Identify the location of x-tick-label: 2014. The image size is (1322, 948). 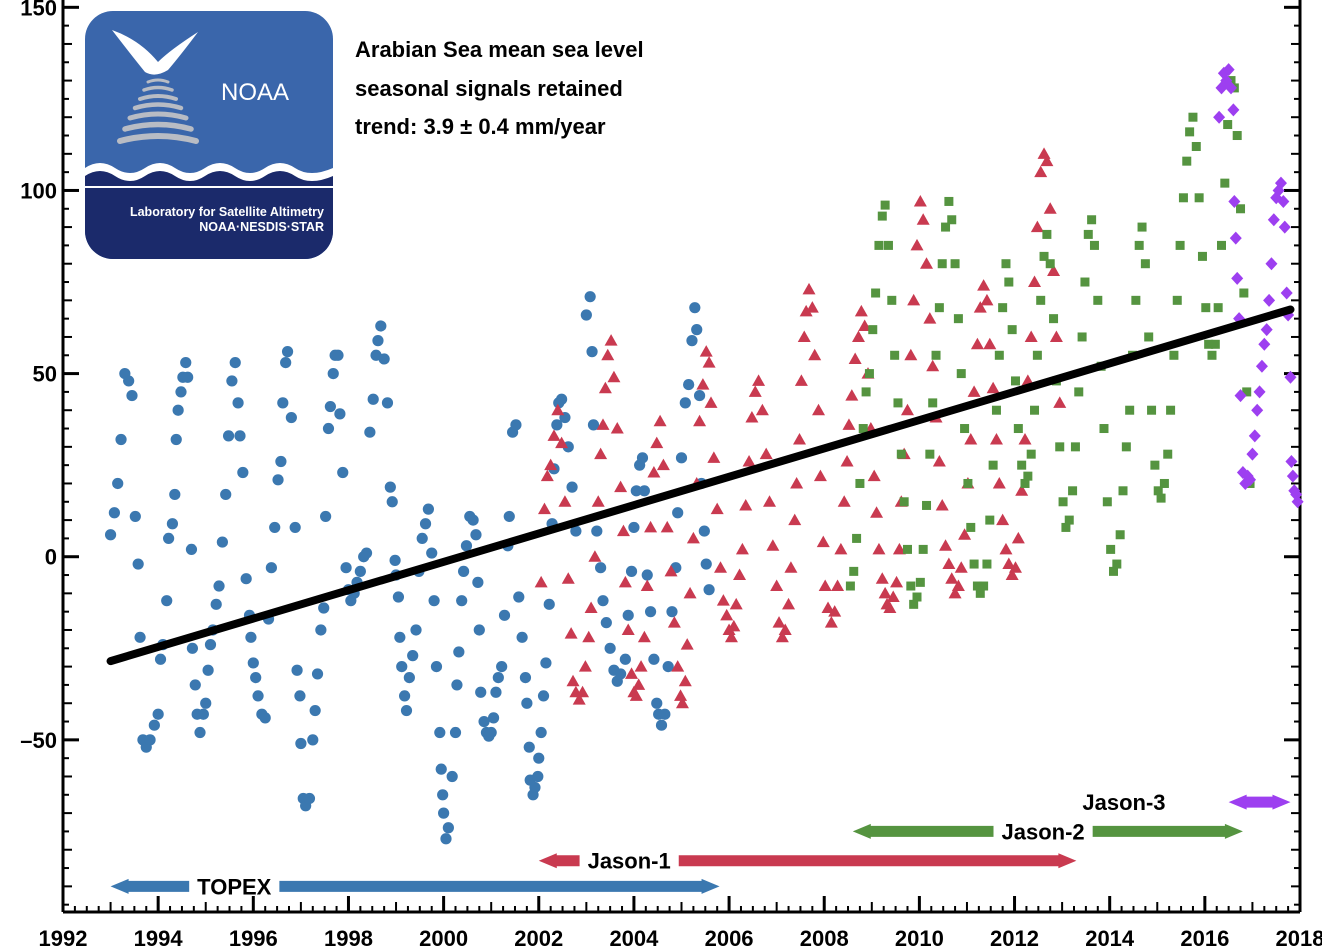
(1110, 937).